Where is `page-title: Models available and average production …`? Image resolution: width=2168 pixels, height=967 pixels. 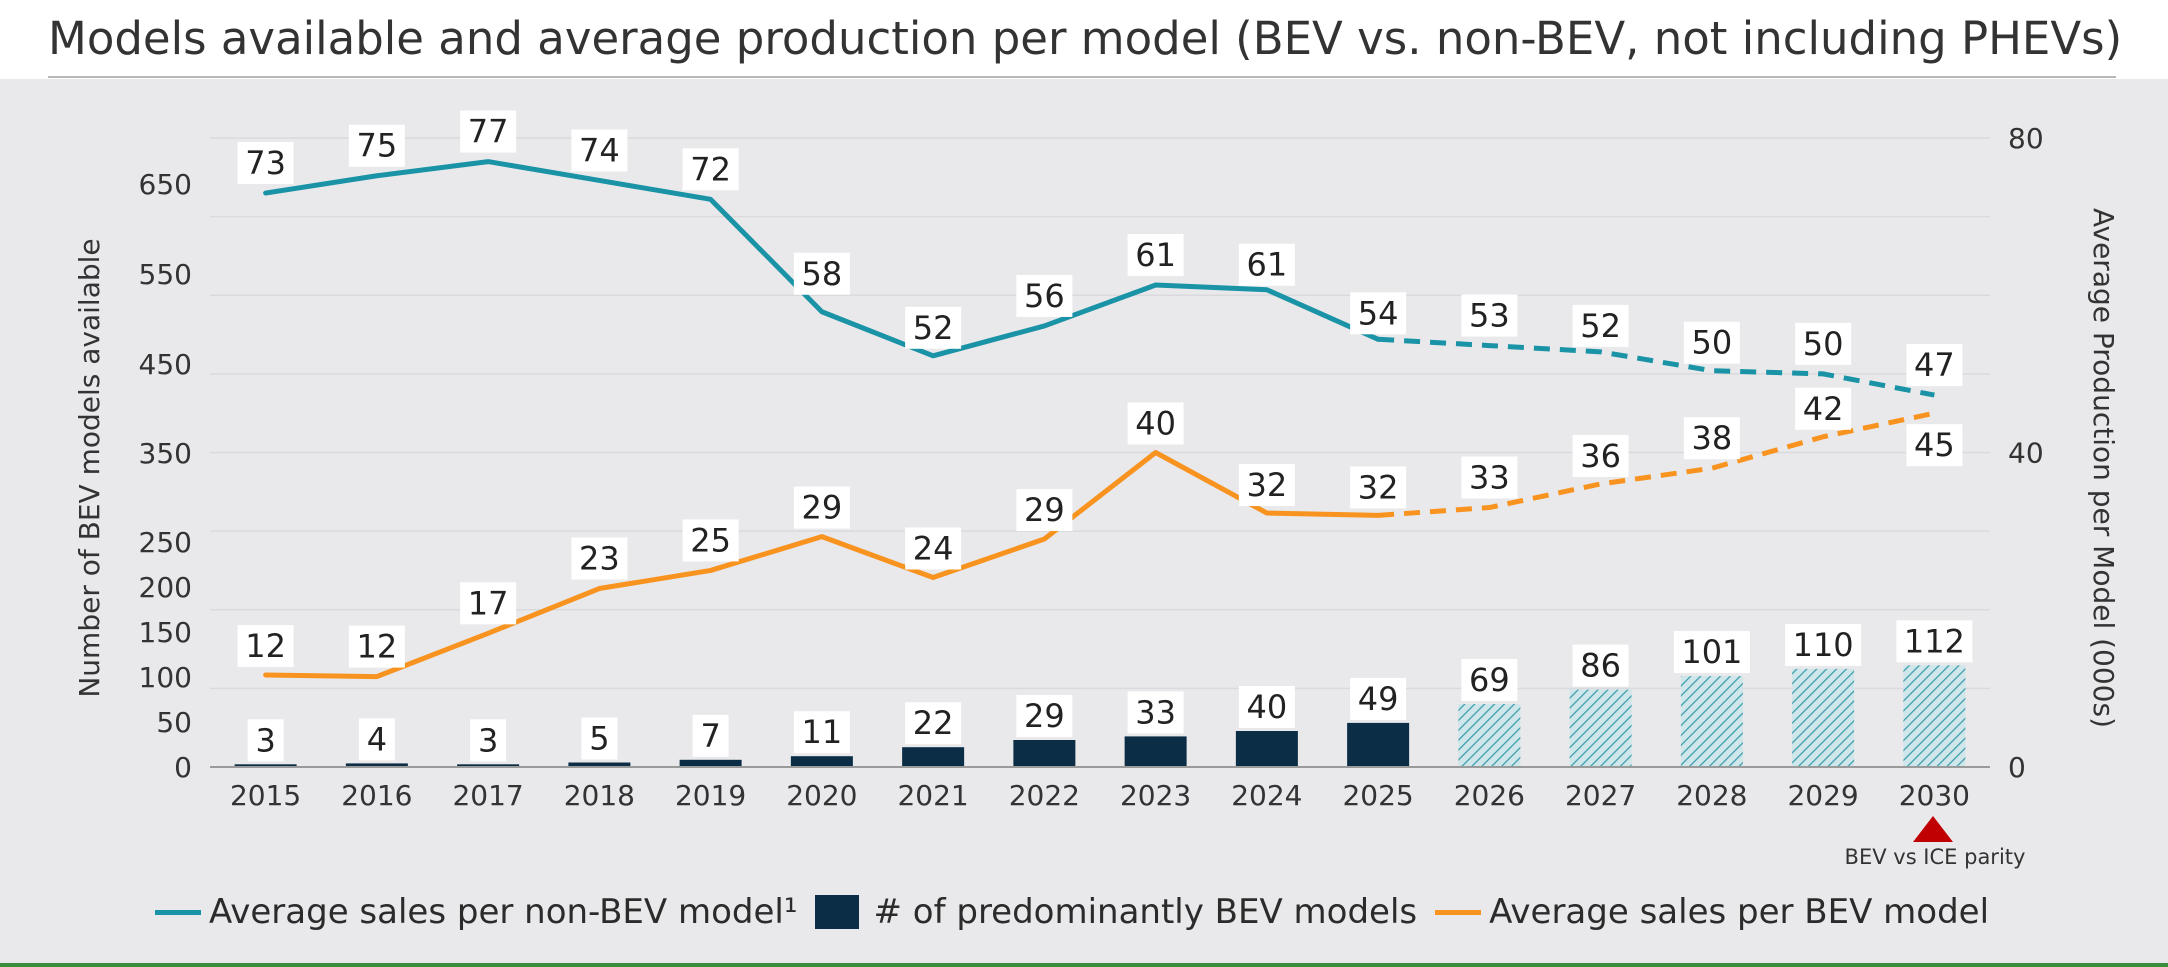 page-title: Models available and average production … is located at coordinates (1085, 38).